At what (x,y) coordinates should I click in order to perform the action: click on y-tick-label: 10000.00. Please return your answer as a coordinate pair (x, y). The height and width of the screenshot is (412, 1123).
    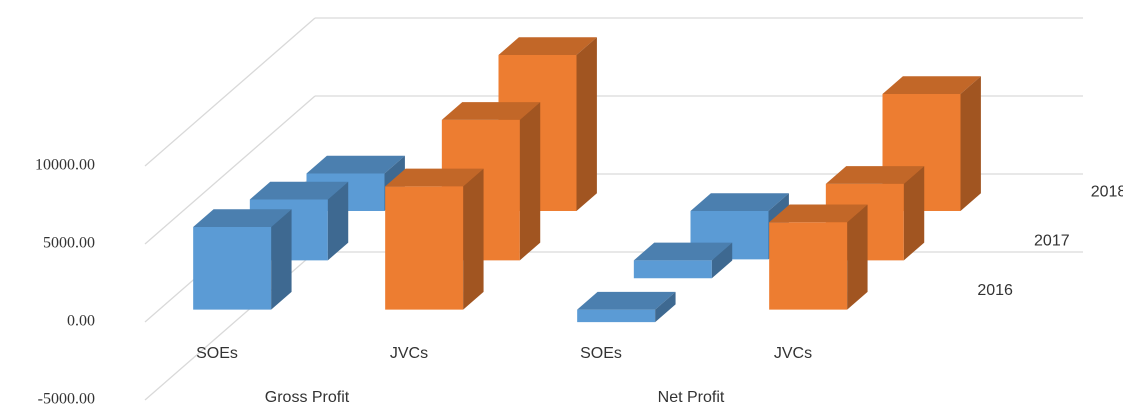
    Looking at the image, I should click on (65, 165).